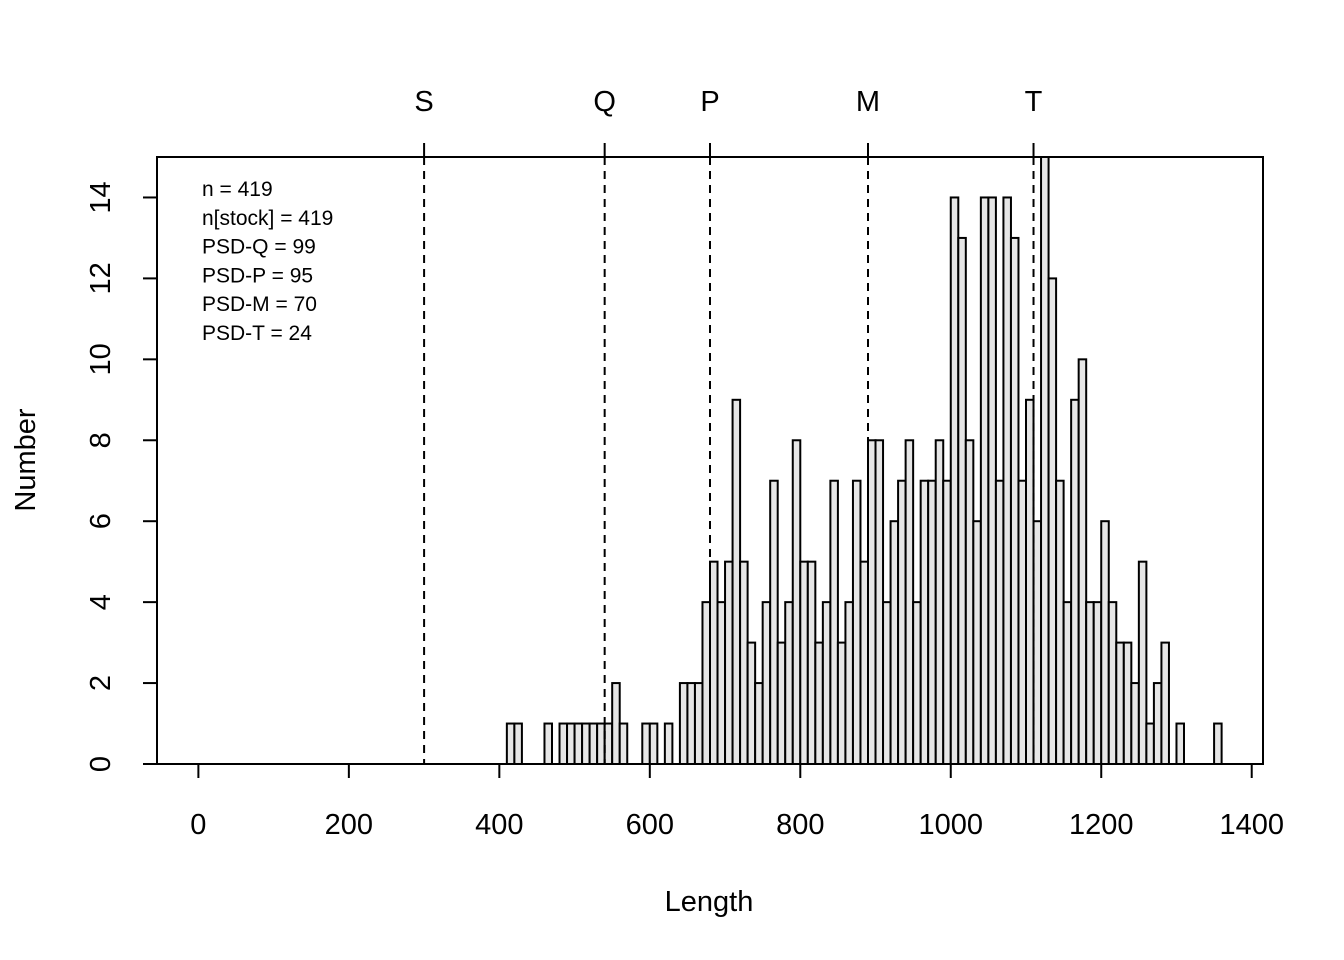  I want to click on x-tick-label: 600, so click(650, 825).